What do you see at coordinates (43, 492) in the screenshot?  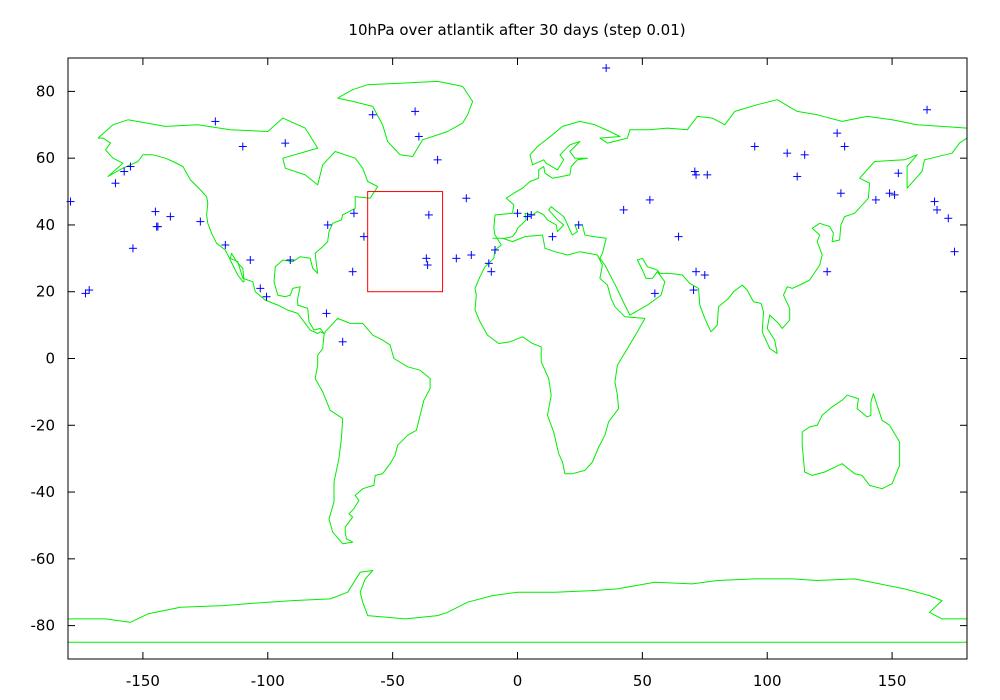 I see `y-tick-label: -40` at bounding box center [43, 492].